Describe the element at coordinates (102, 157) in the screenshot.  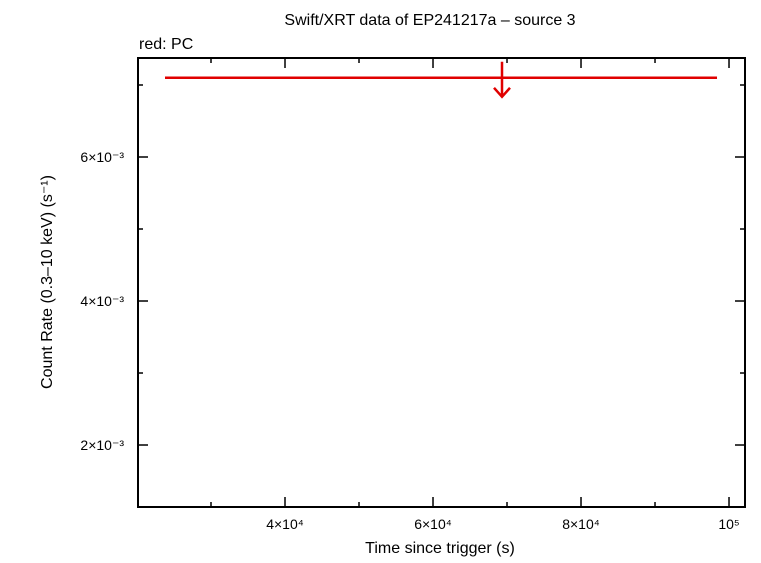
I see `y-tick-label: 6×10⁻³` at that location.